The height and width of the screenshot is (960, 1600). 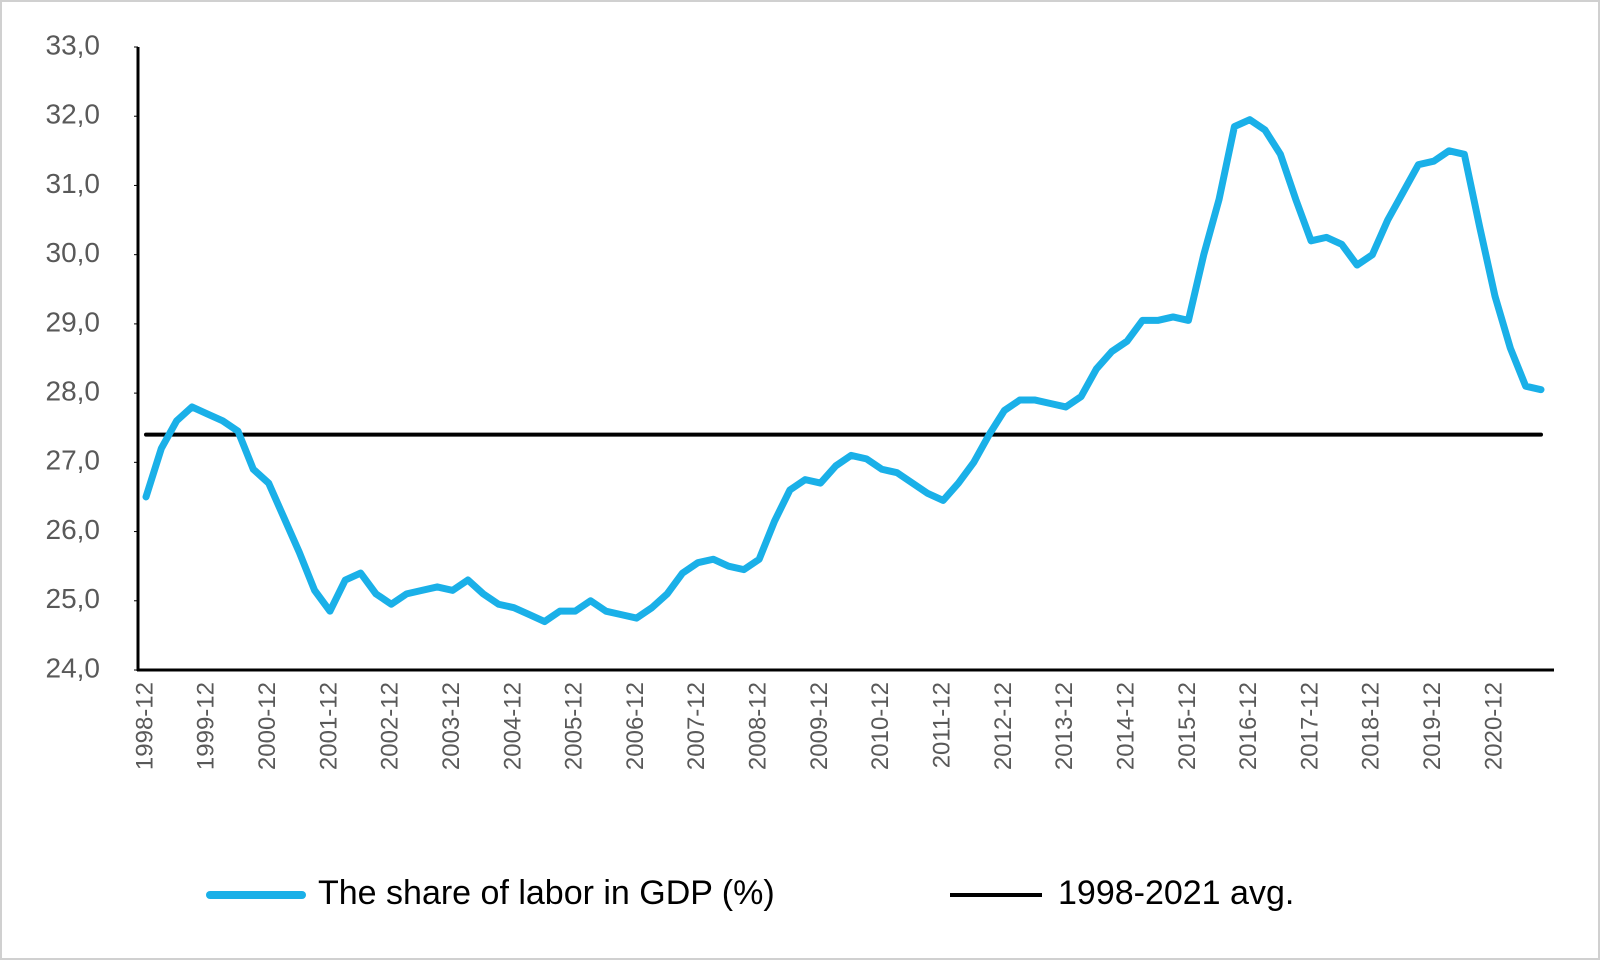 What do you see at coordinates (73, 114) in the screenshot?
I see `y-tick-label: 32,0` at bounding box center [73, 114].